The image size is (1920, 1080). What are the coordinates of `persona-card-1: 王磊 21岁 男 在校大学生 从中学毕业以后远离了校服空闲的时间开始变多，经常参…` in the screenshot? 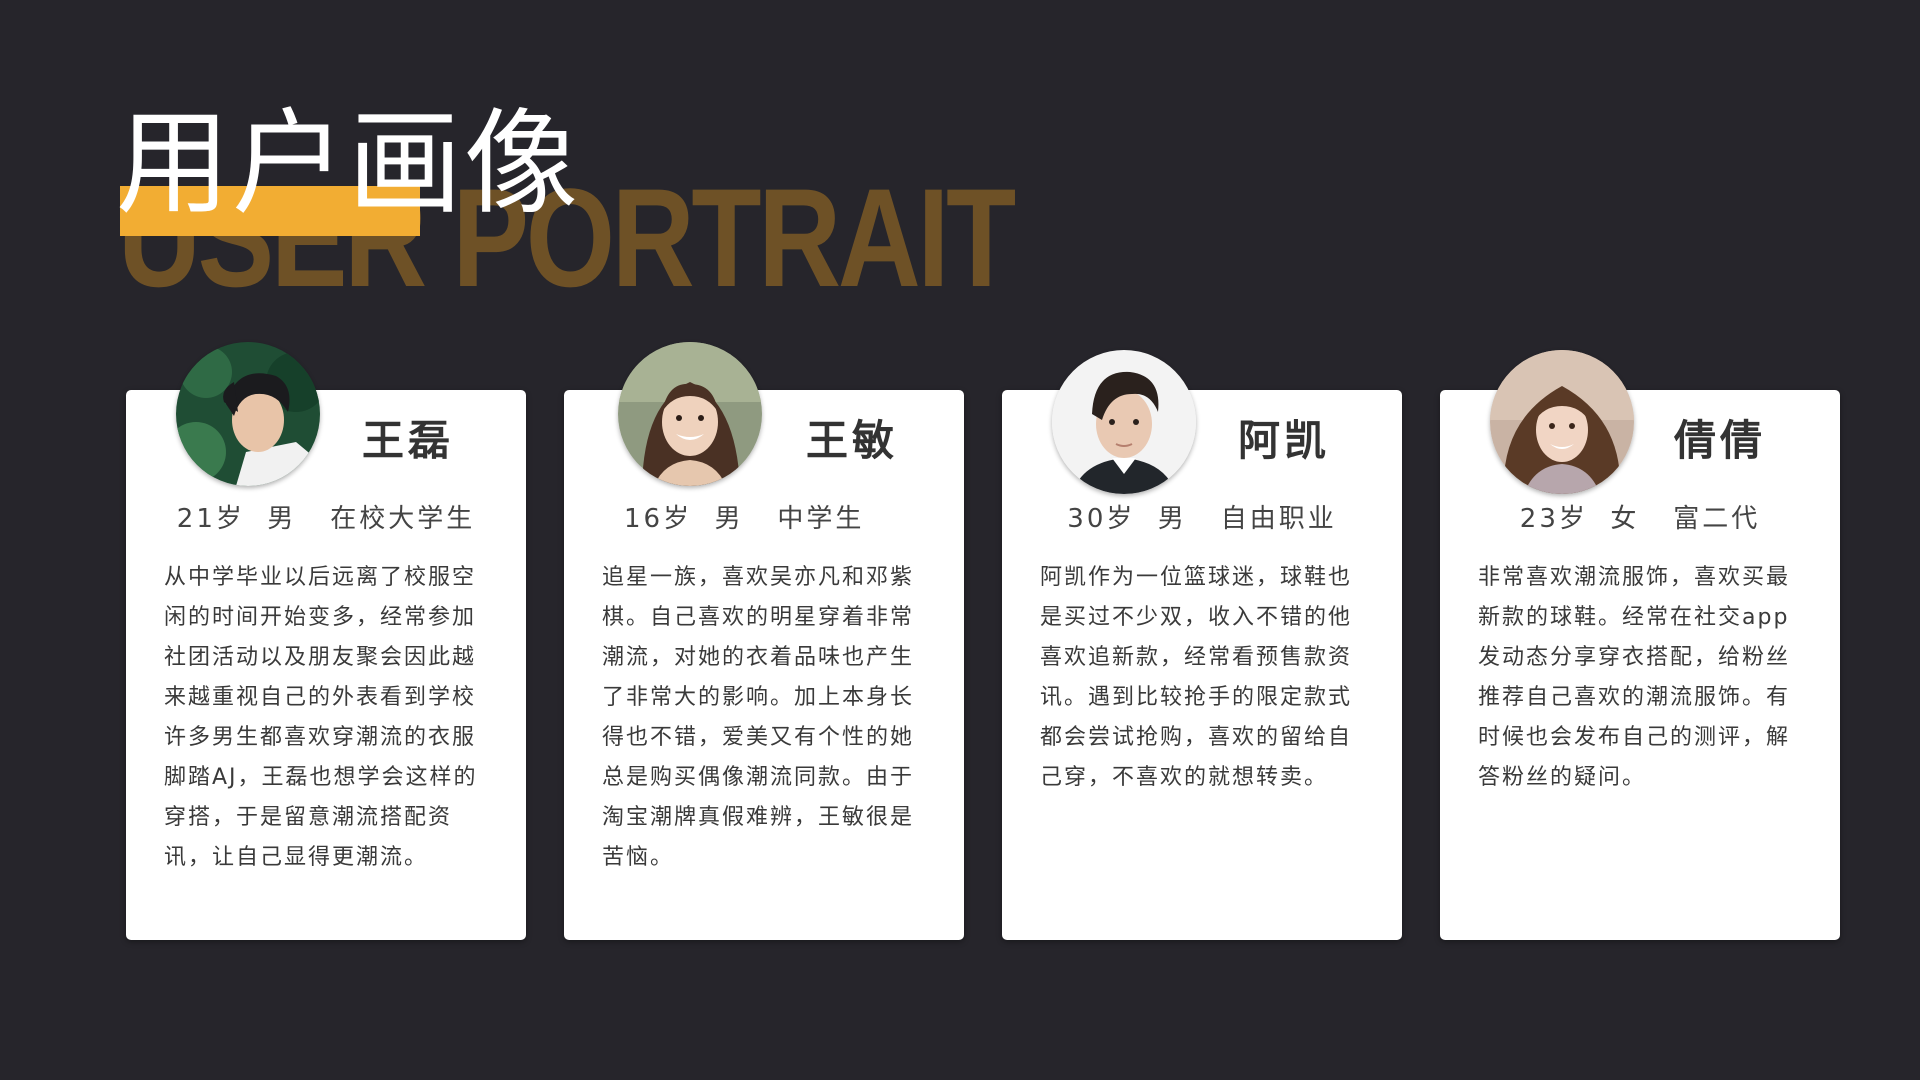 It's located at (326, 665).